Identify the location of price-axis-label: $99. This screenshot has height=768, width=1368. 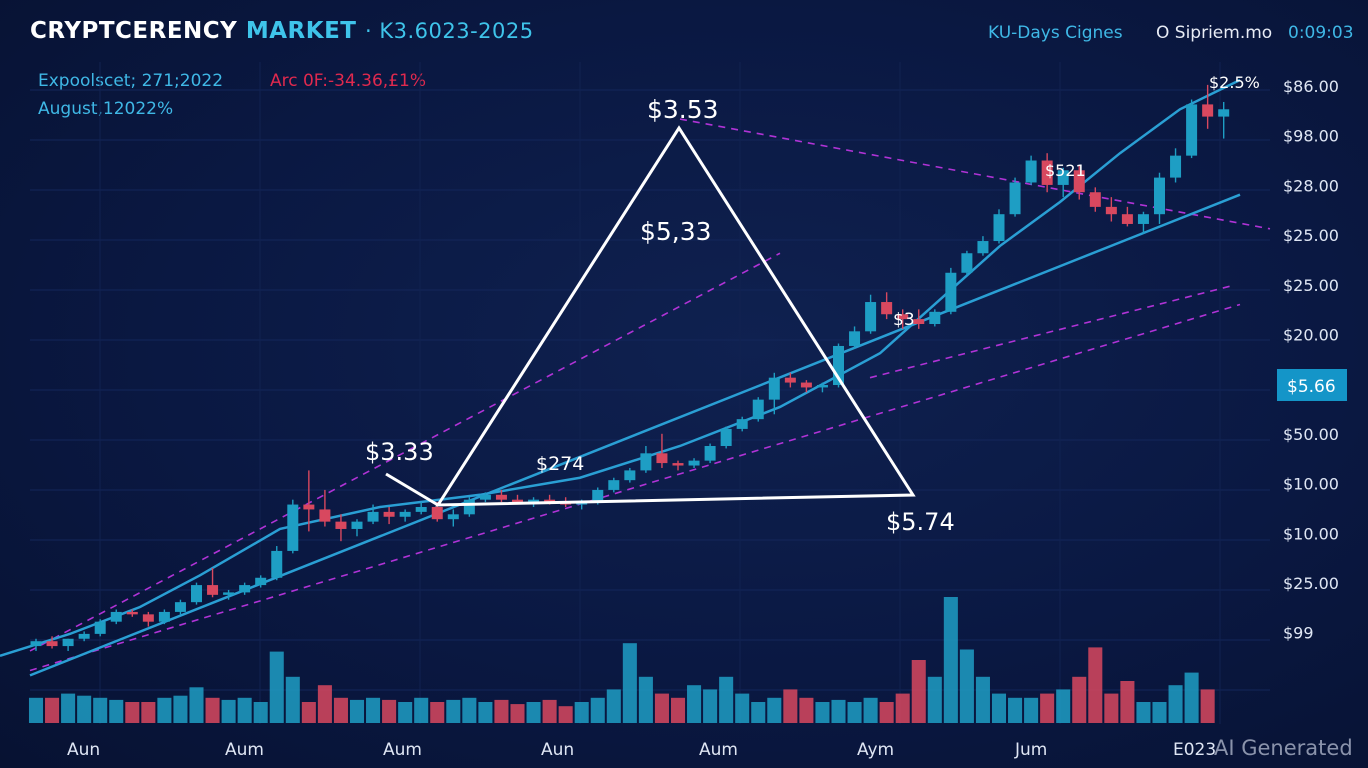
(1298, 633).